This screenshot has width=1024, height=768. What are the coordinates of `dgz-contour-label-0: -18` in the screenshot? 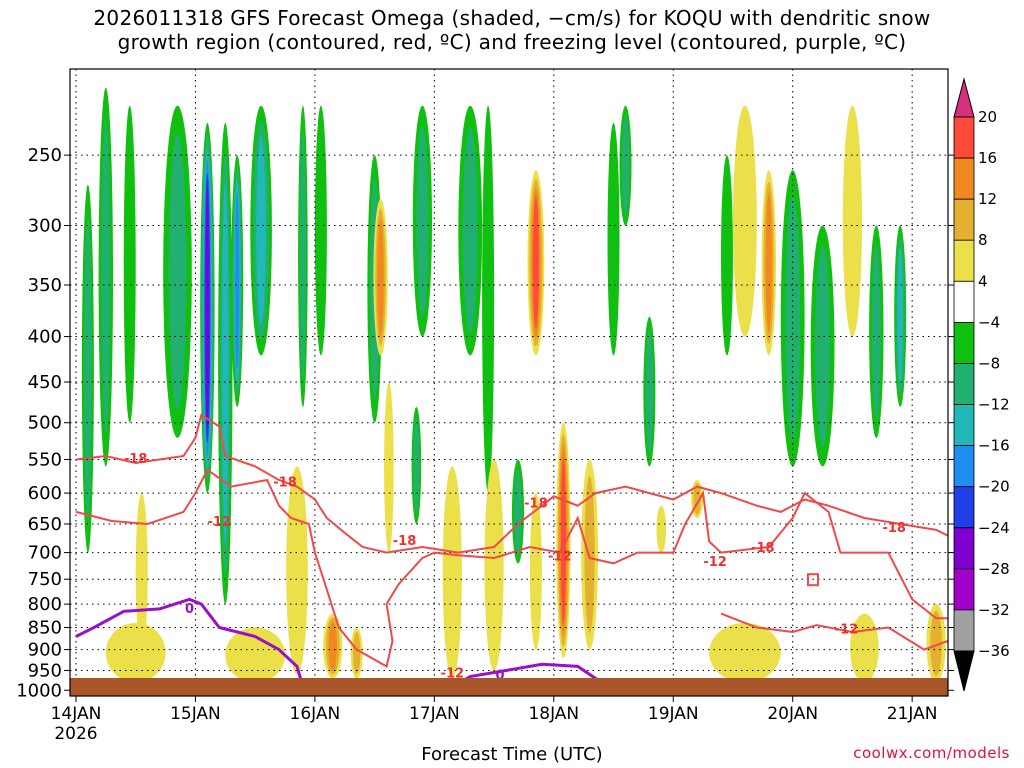 It's located at (136, 459).